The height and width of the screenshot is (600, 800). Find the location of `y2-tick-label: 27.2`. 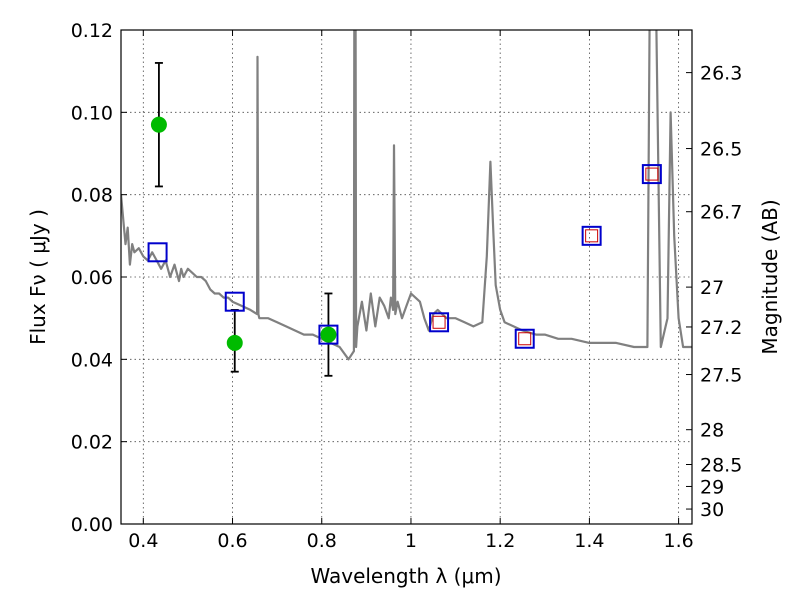

y2-tick-label: 27.2 is located at coordinates (721, 328).